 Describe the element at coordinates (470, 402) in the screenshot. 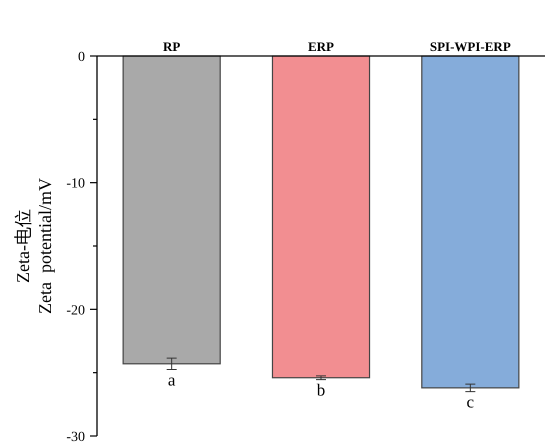

I see `annotation: c` at that location.